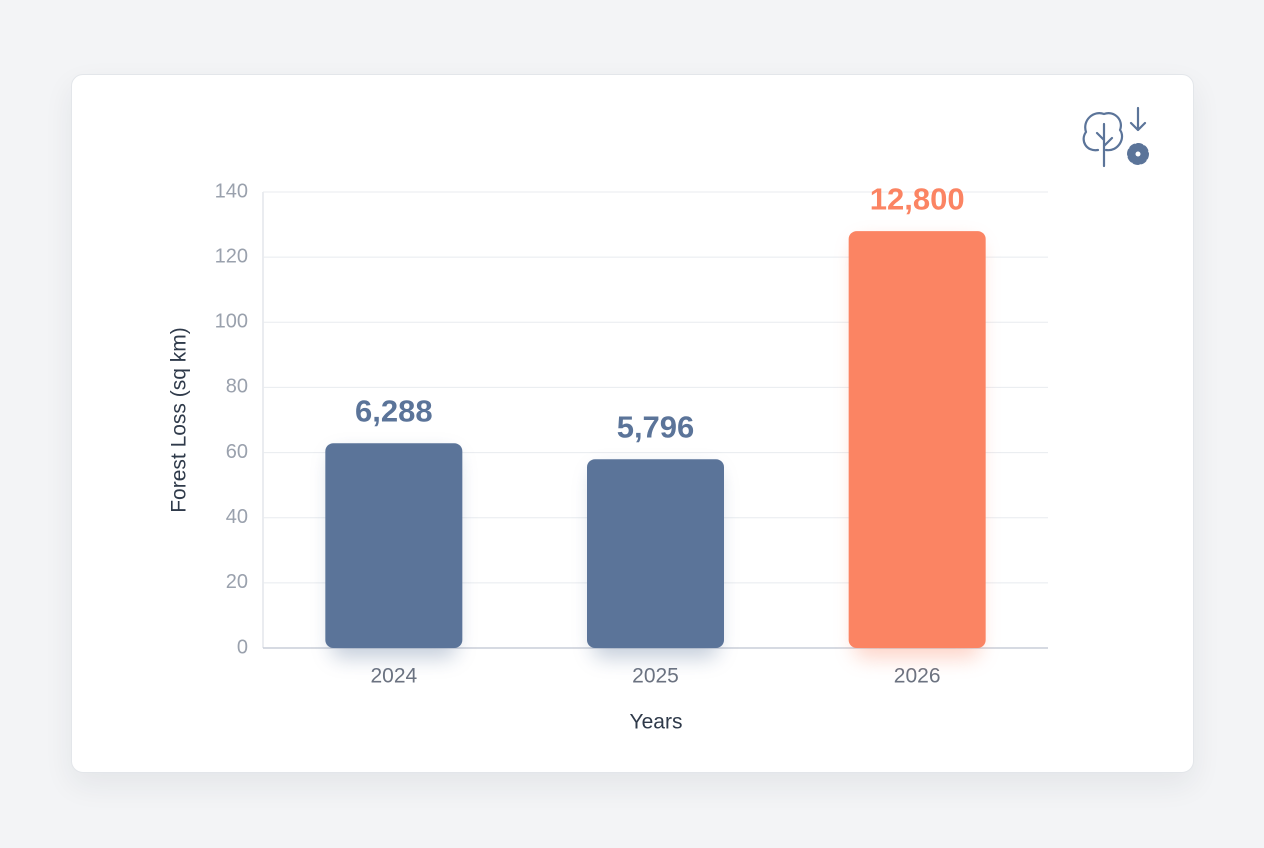 This screenshot has width=1264, height=848. I want to click on y-axis-label: Forest Loss (sq km), so click(179, 420).